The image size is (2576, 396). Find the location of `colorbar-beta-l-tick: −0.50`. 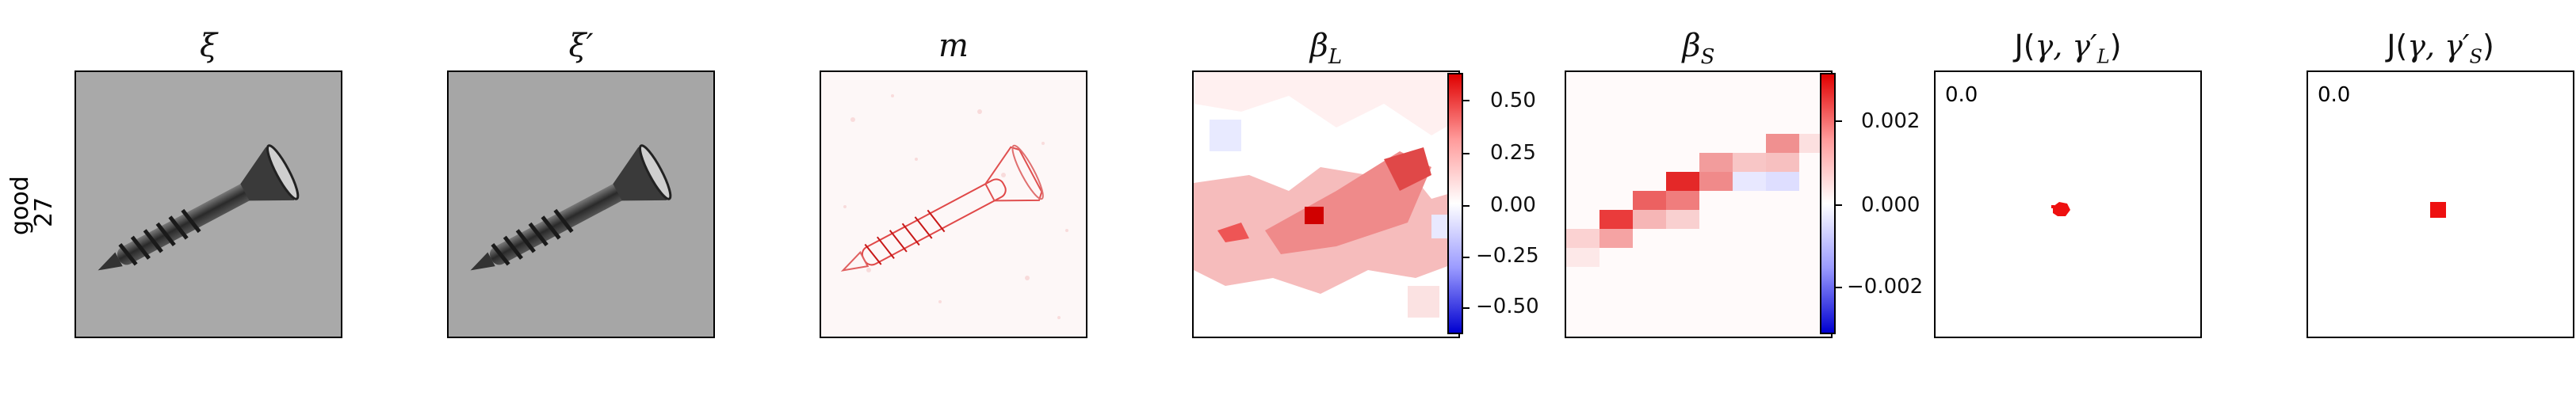

colorbar-beta-l-tick: −0.50 is located at coordinates (1507, 306).